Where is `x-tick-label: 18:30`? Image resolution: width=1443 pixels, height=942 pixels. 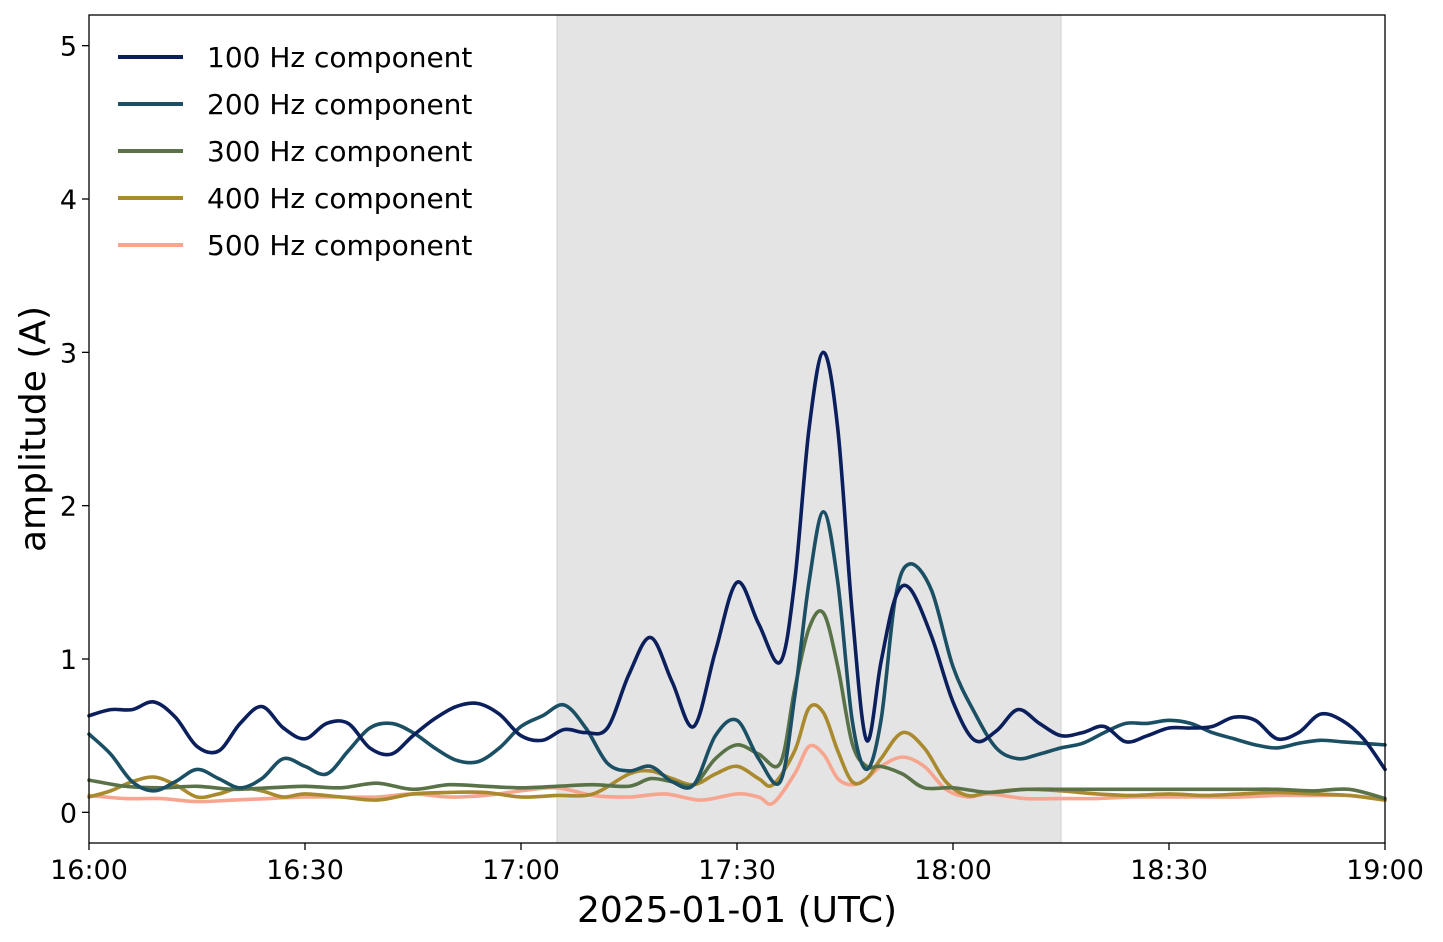
x-tick-label: 18:30 is located at coordinates (1169, 870).